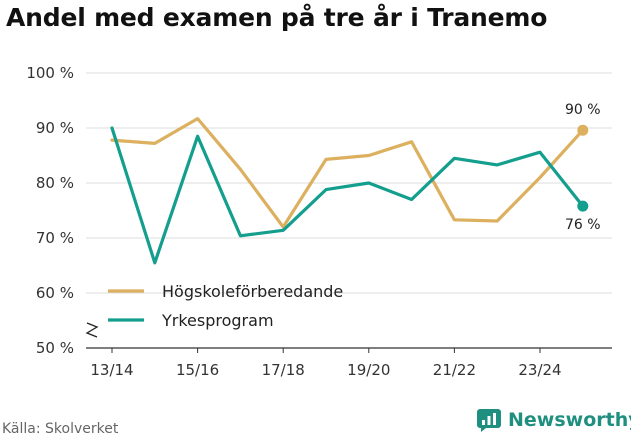  What do you see at coordinates (583, 110) in the screenshot?
I see `series-end-label-1: 90 %` at bounding box center [583, 110].